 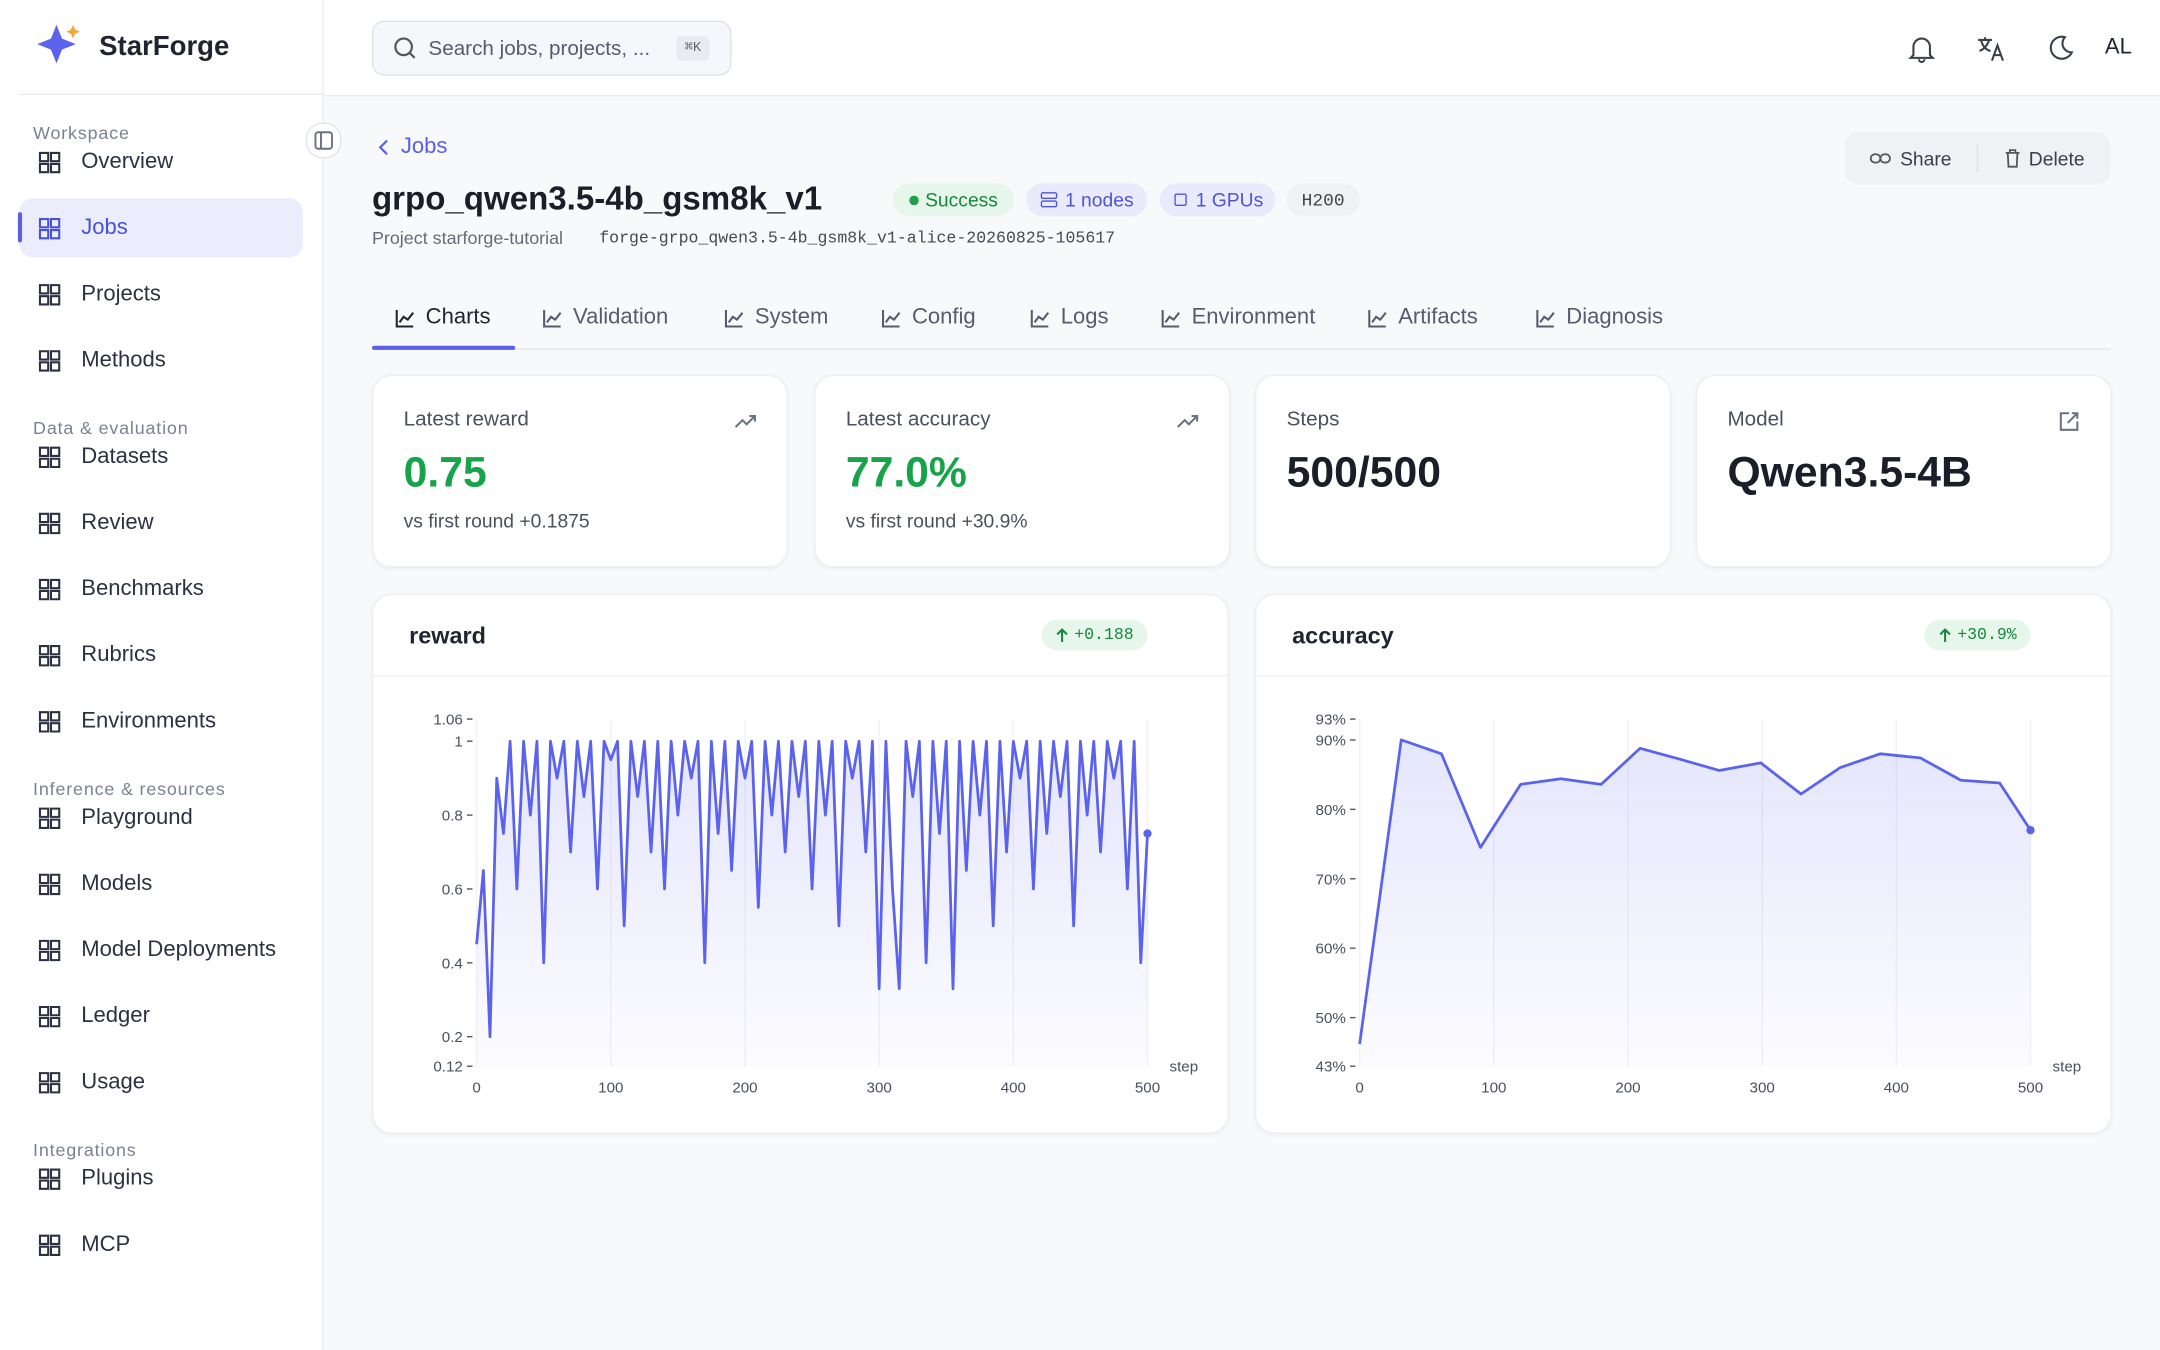 I want to click on breadcrumb: Jobs, so click(x=424, y=147).